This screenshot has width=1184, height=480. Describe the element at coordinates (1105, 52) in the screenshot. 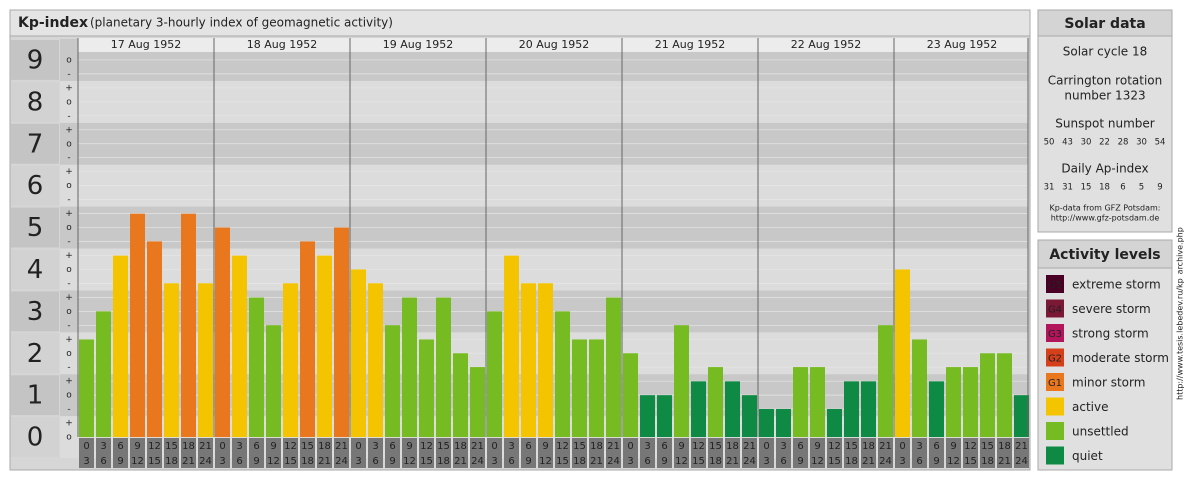

I see `solar-cycle: Solar cycle 18` at that location.